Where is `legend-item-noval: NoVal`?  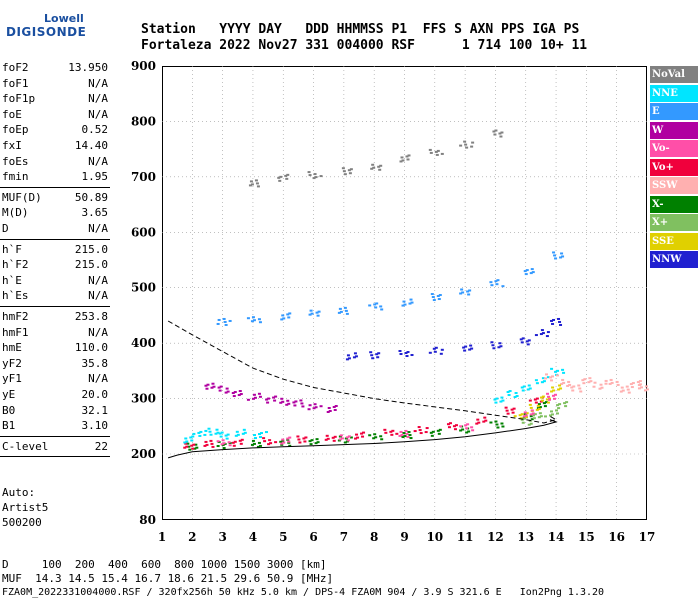 legend-item-noval: NoVal is located at coordinates (674, 74).